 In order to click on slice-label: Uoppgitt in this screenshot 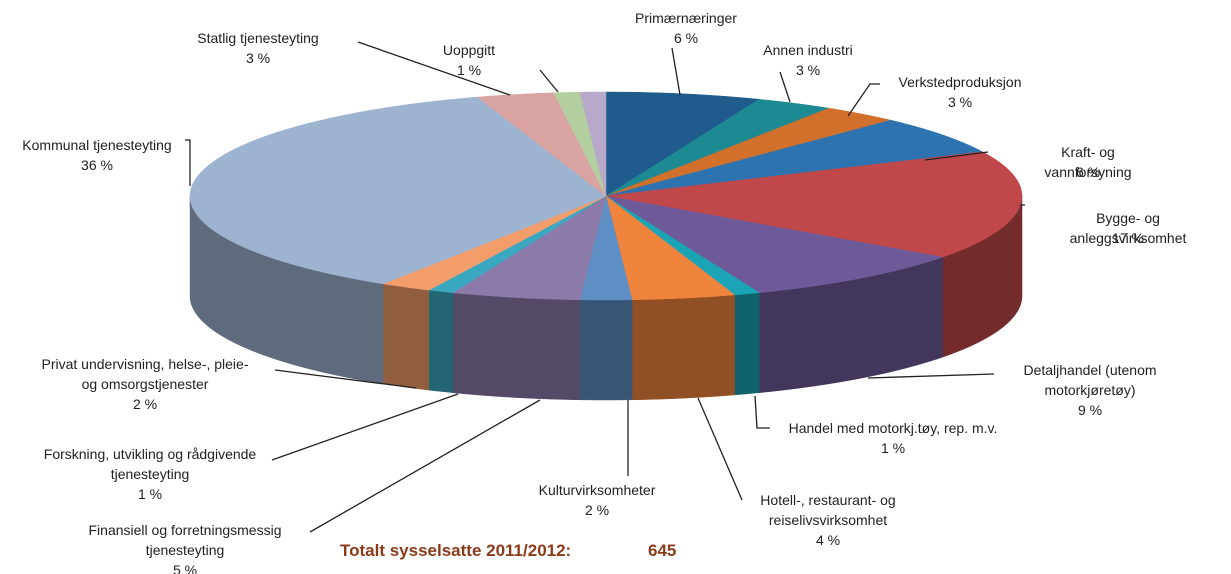, I will do `click(469, 50)`.